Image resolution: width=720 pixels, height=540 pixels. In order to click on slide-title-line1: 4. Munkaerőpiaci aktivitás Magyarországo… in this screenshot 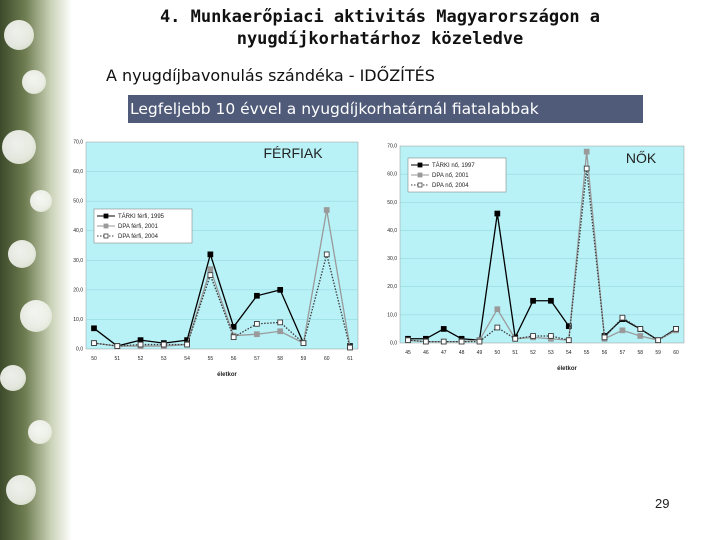, I will do `click(380, 17)`.